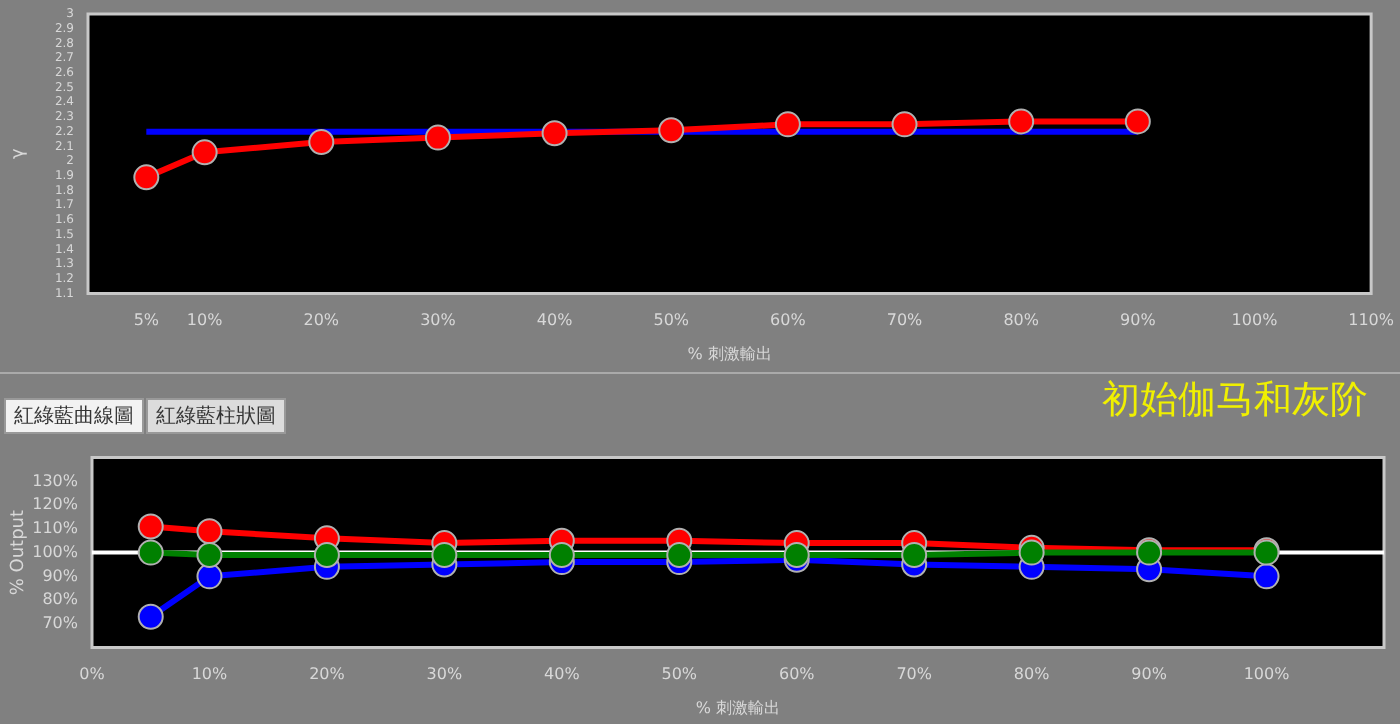  What do you see at coordinates (74, 416) in the screenshot?
I see `text: 紅綠藍曲線圖` at bounding box center [74, 416].